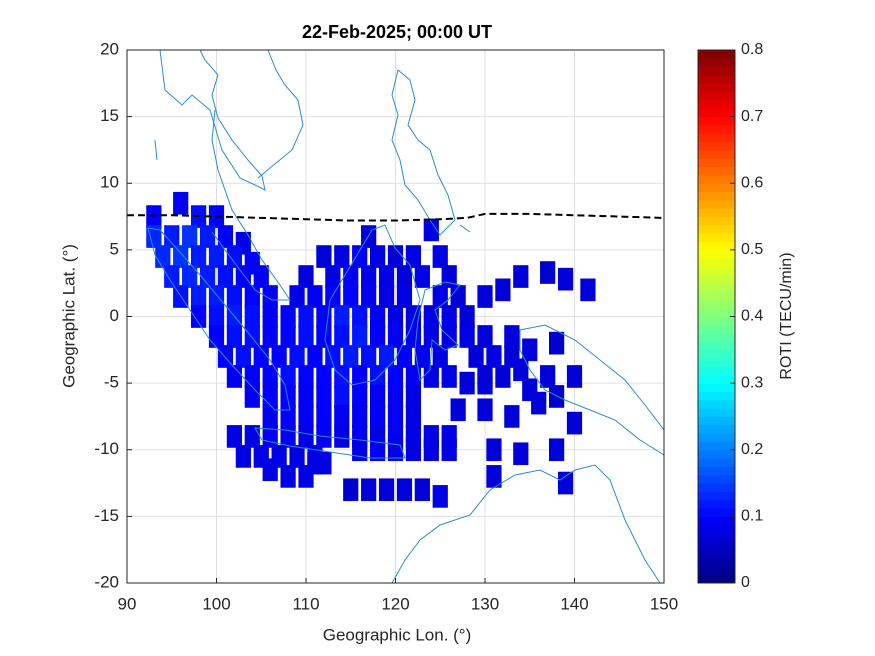  I want to click on x-tick-label: 90, so click(127, 603).